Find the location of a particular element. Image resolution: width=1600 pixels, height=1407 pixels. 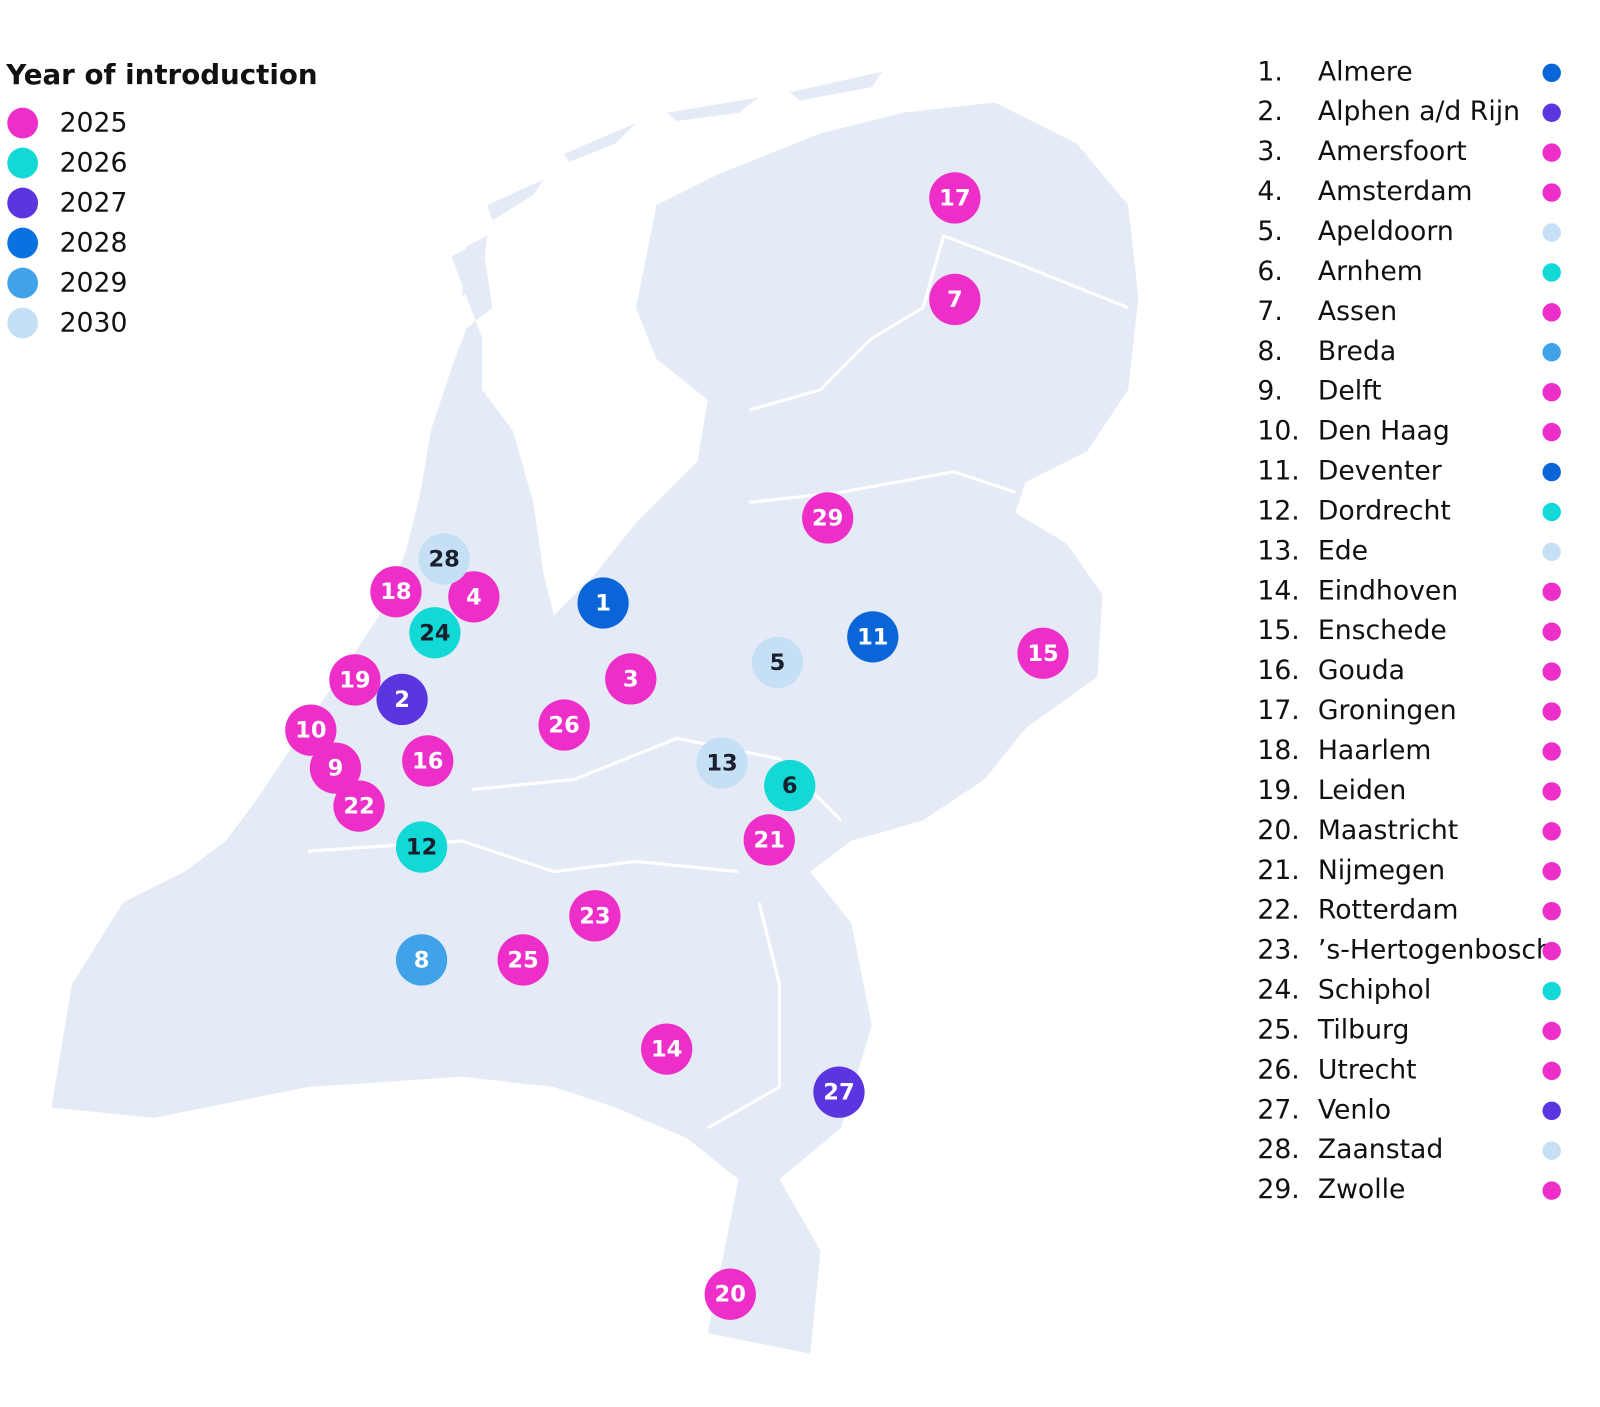

city-marker: 15 is located at coordinates (1043, 653).